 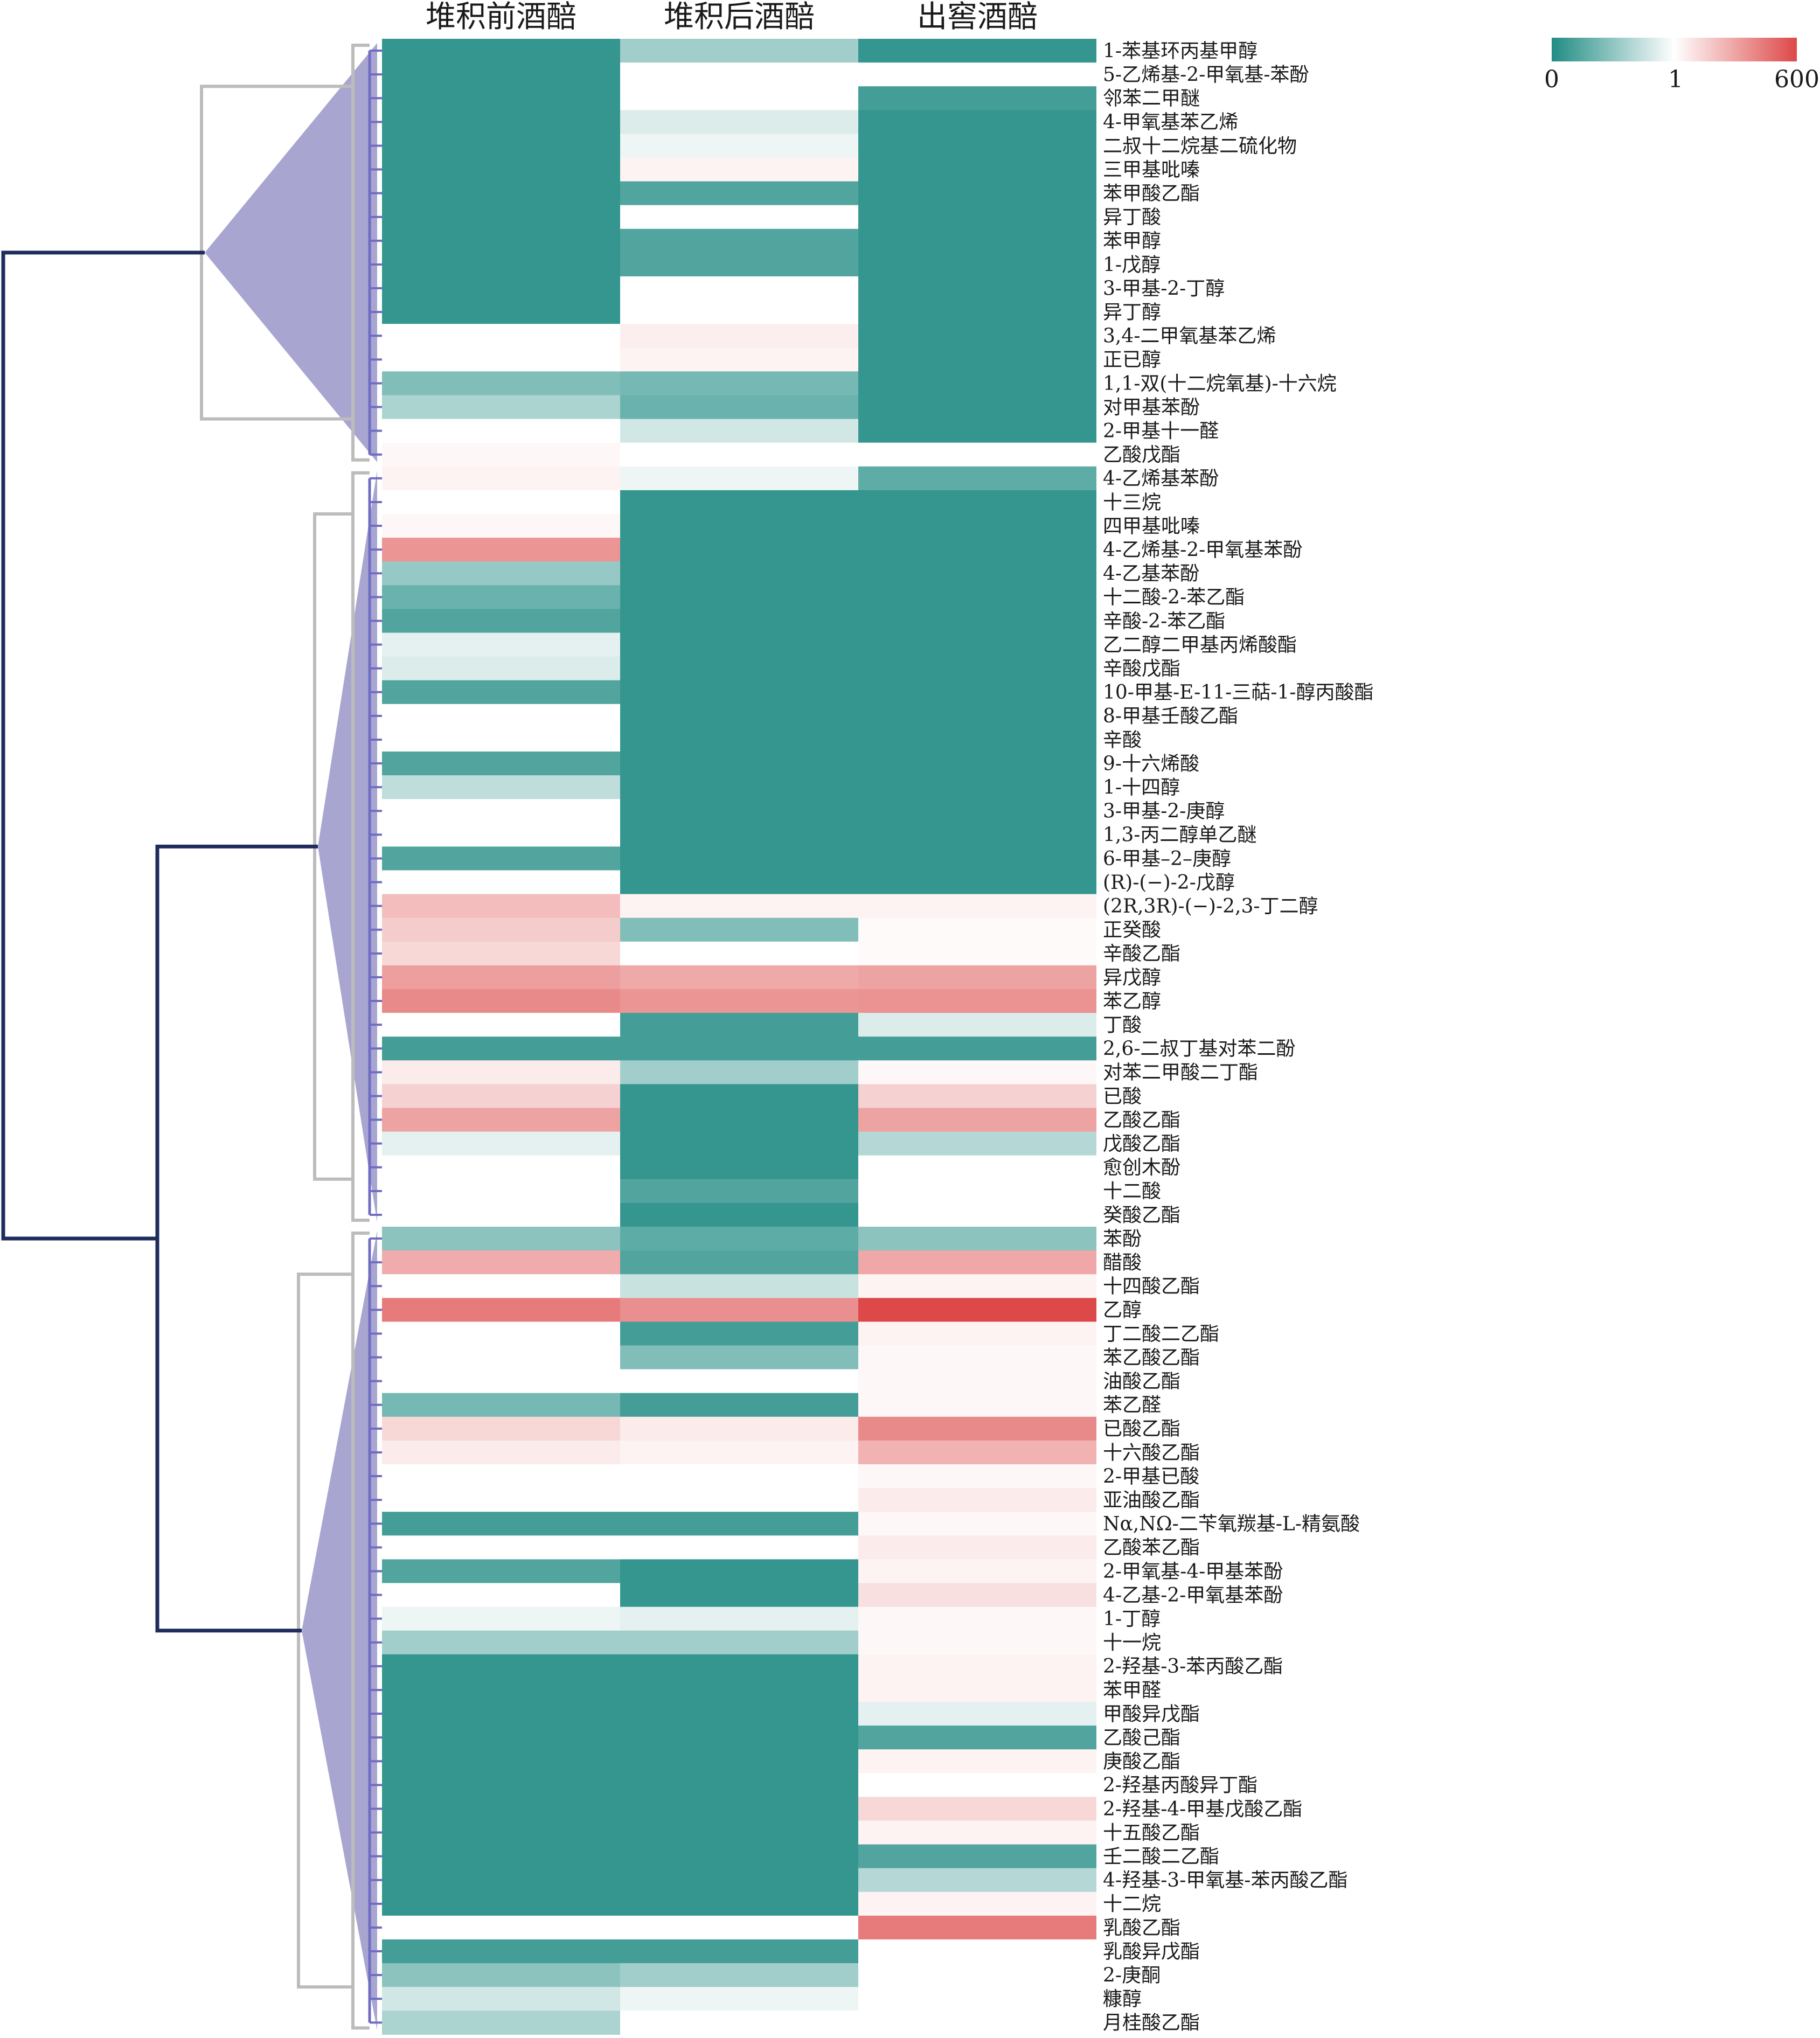 I want to click on row-label: 正已醇, so click(x=1132, y=360).